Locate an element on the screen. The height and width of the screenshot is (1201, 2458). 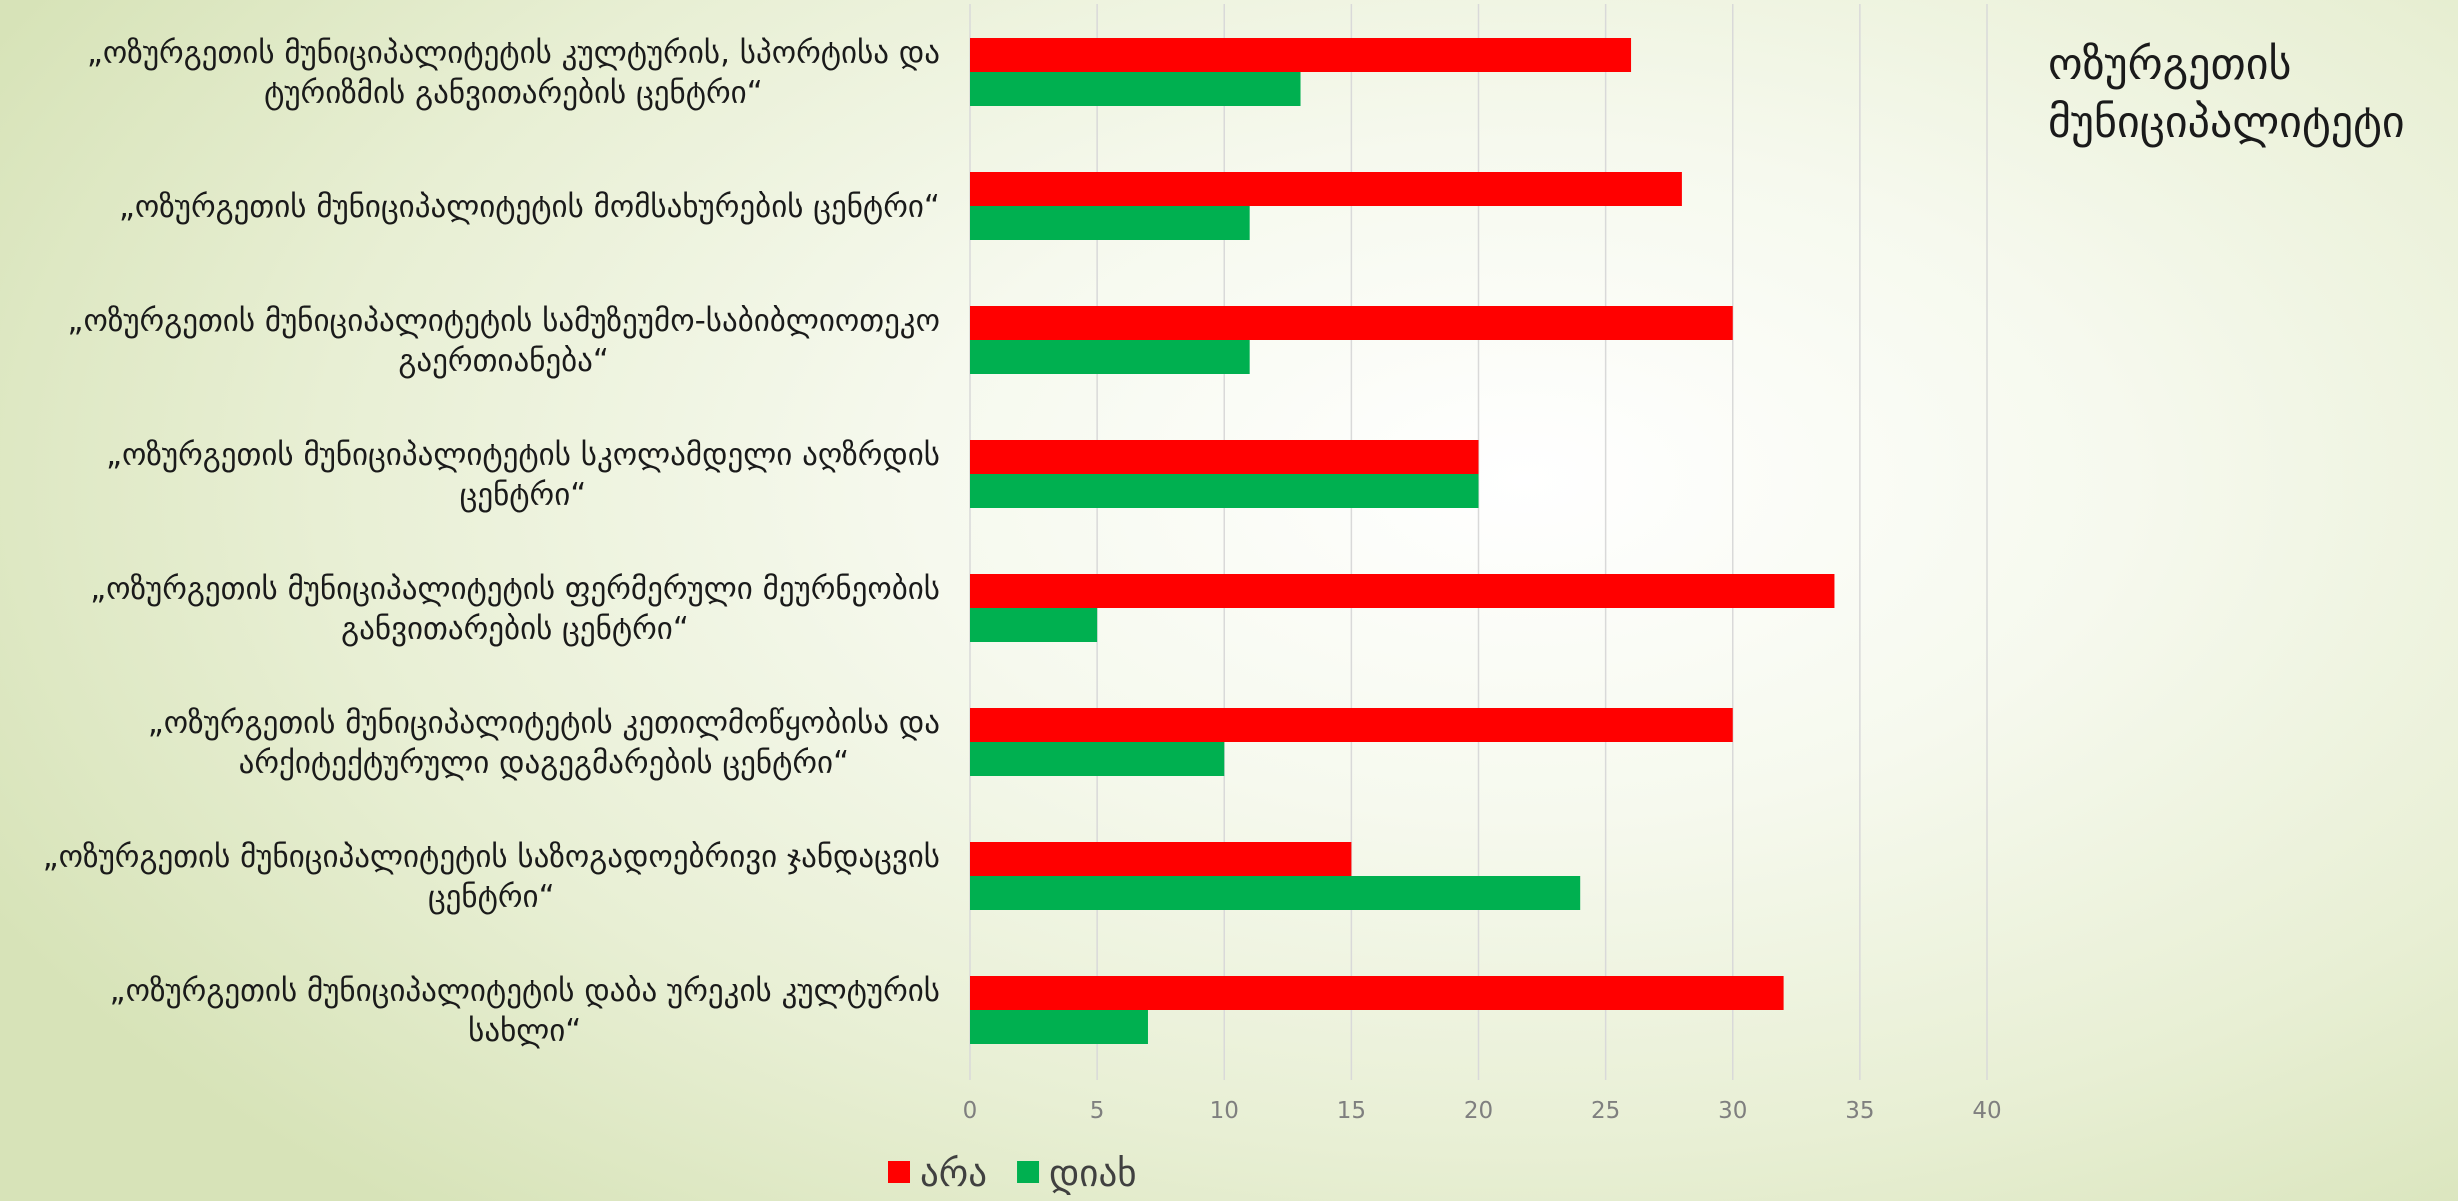
category-label: არქიტექტურული დაგეგმარების ცენტრი“ is located at coordinates (544, 763).